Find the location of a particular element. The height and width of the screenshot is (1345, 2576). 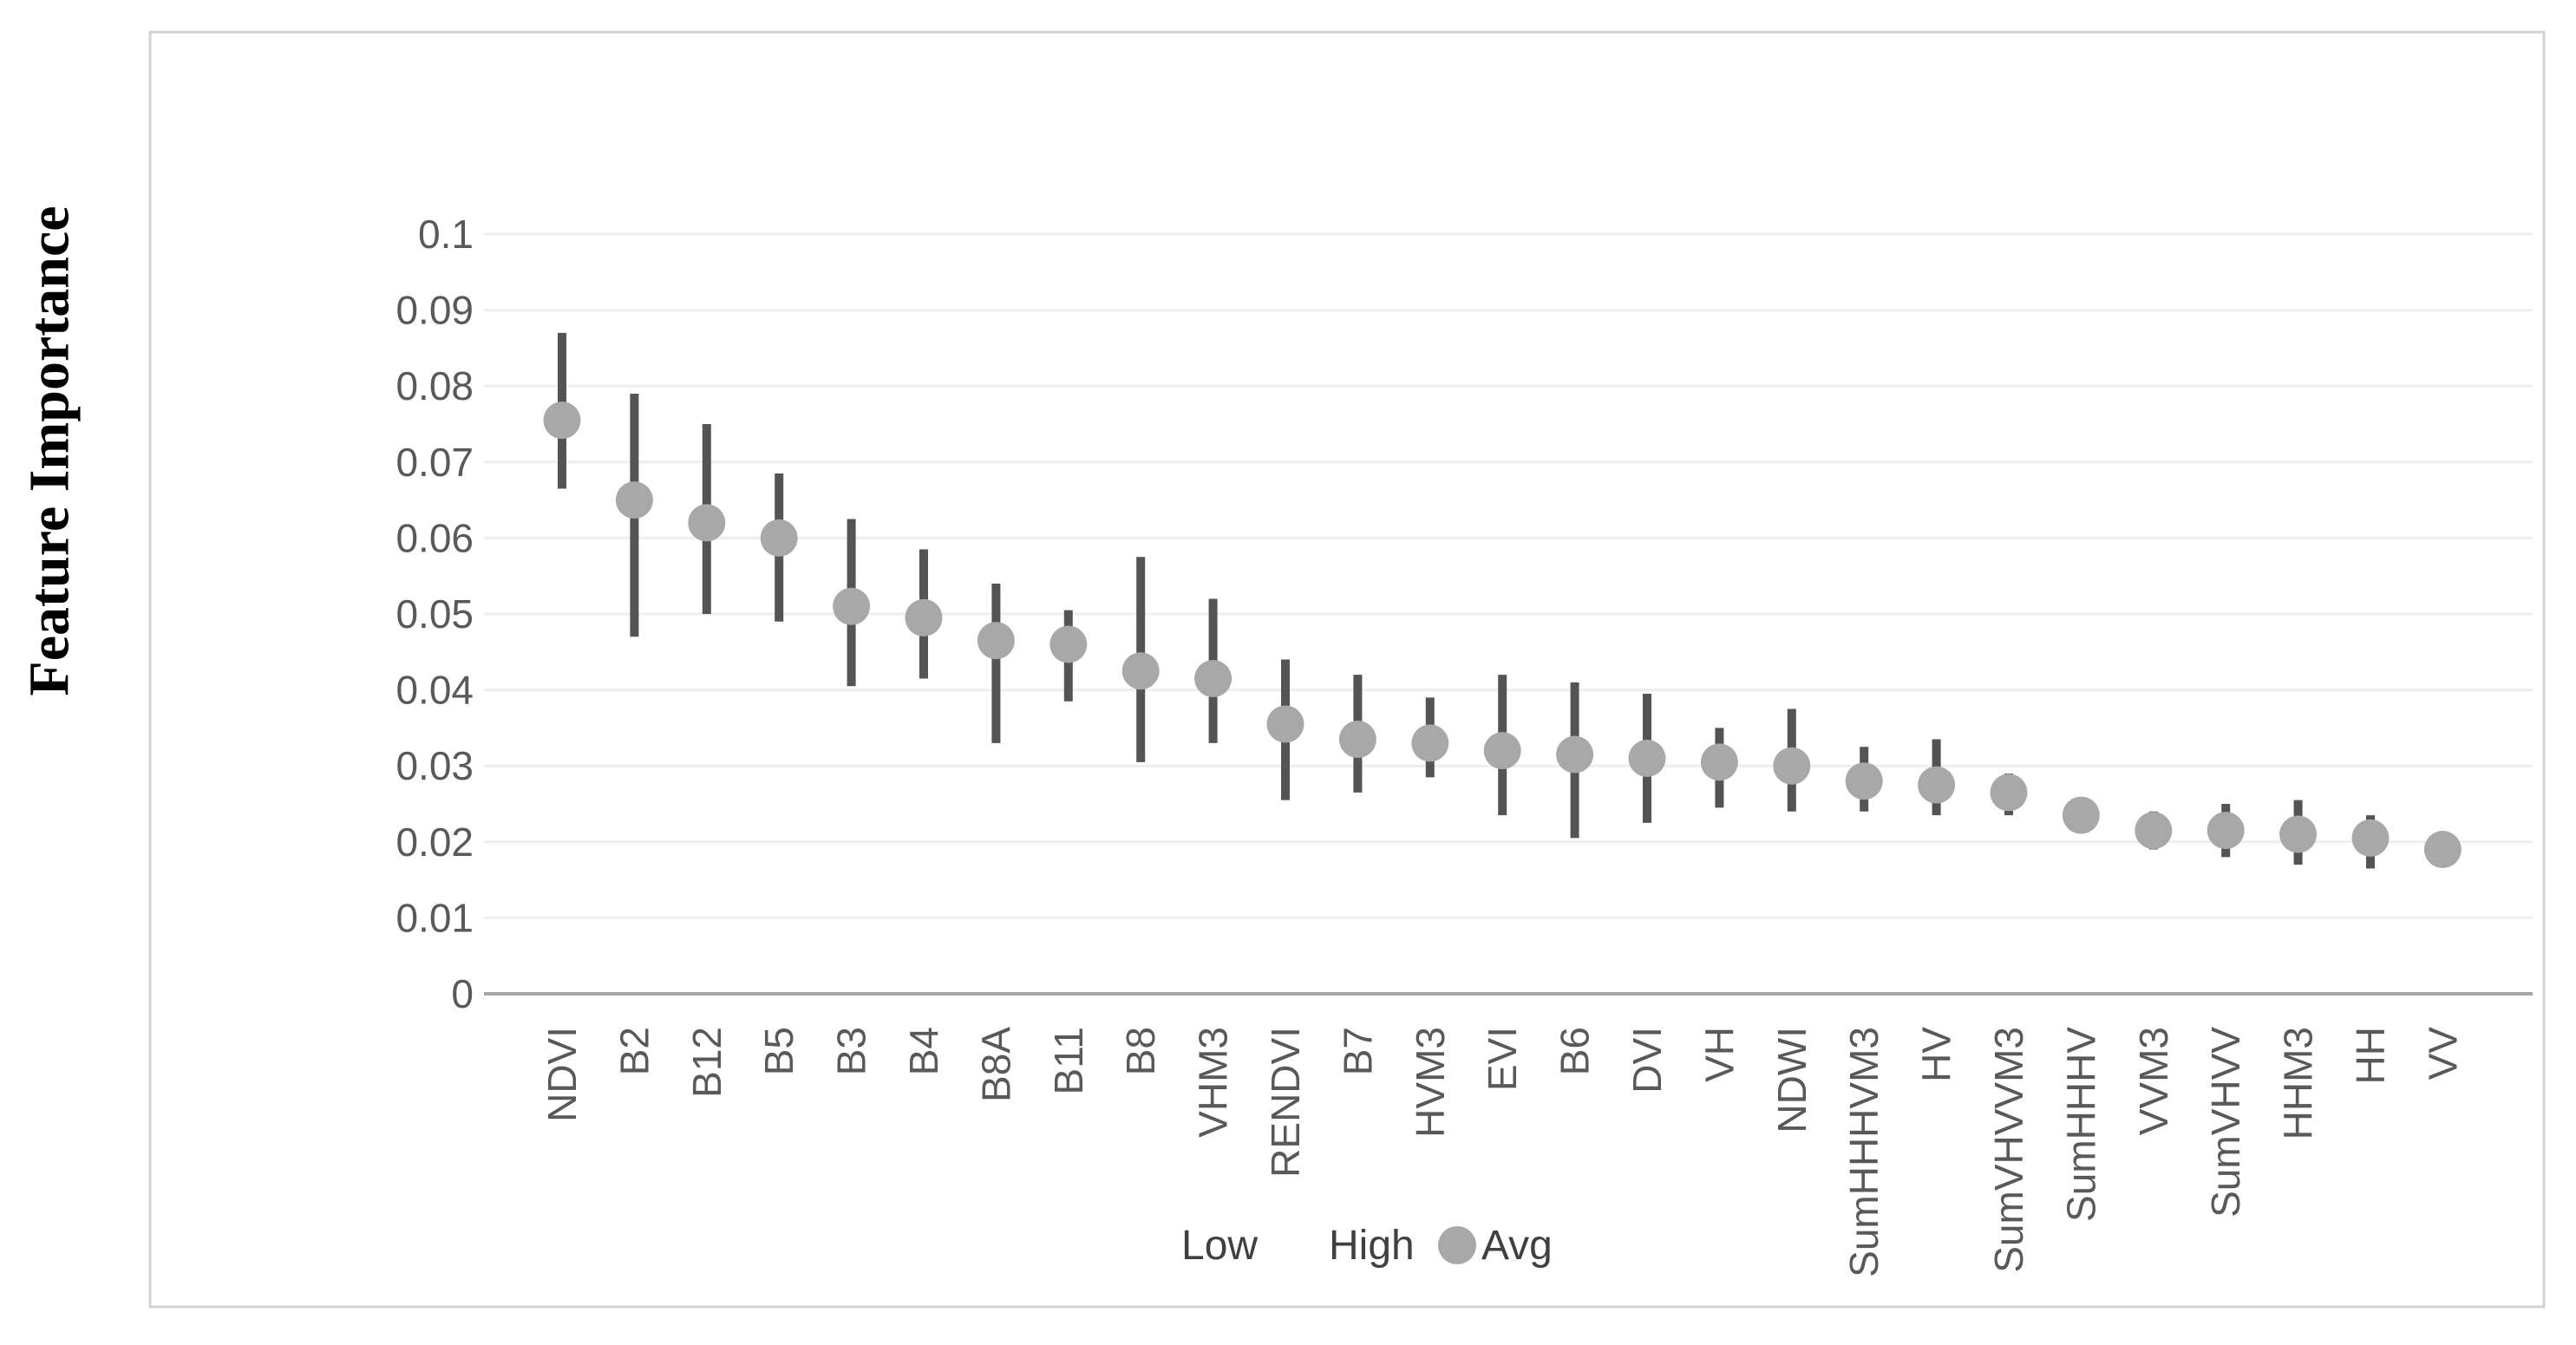

y-axis-tick-label: 0.01 is located at coordinates (435, 917).